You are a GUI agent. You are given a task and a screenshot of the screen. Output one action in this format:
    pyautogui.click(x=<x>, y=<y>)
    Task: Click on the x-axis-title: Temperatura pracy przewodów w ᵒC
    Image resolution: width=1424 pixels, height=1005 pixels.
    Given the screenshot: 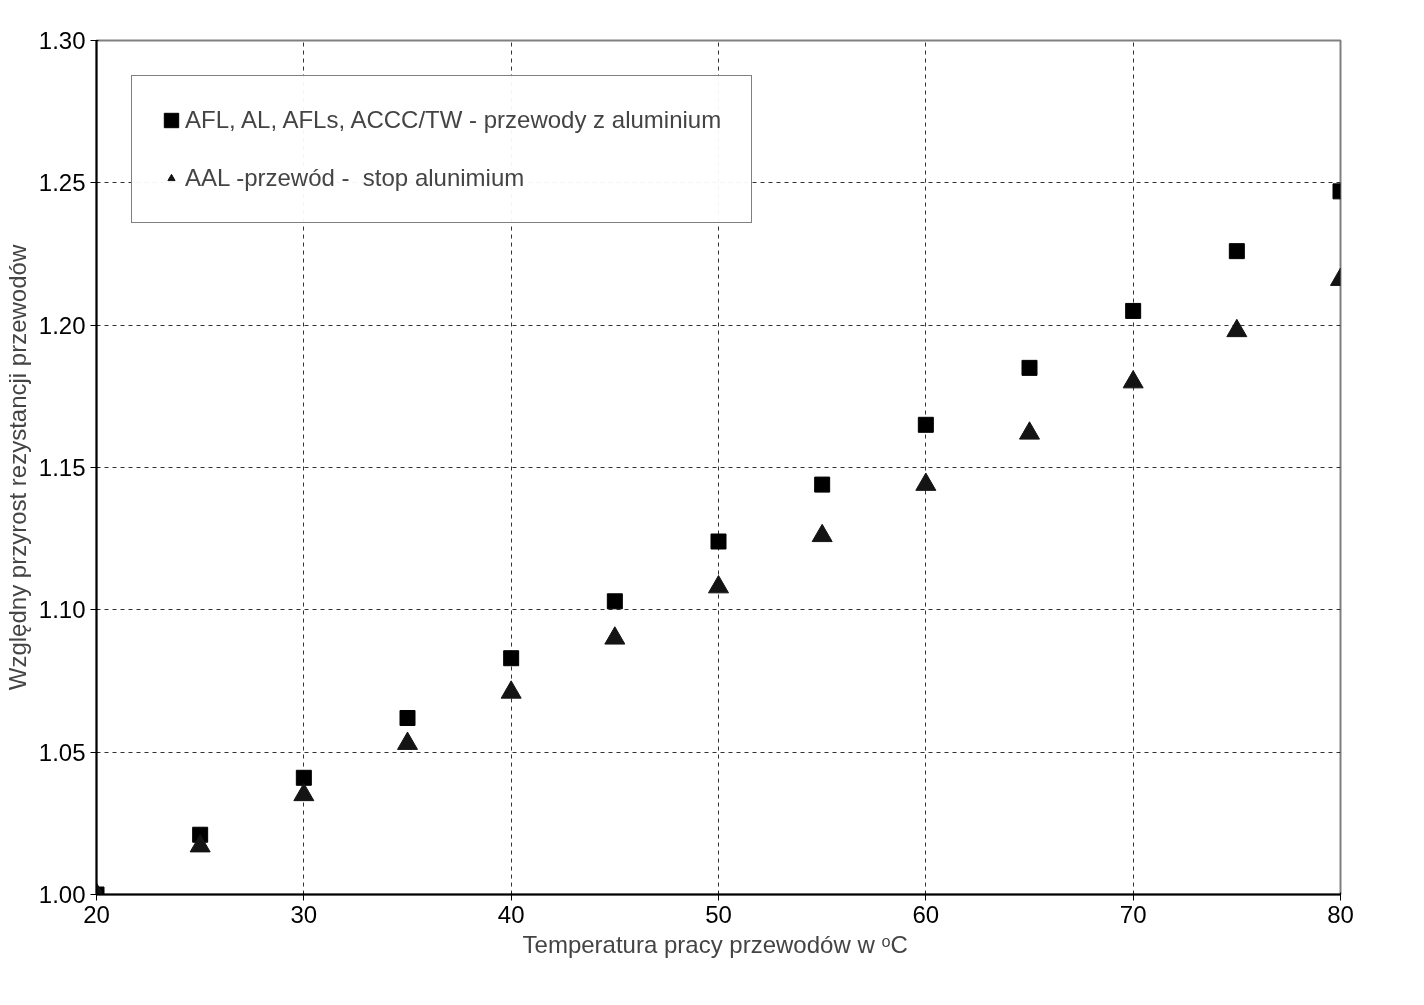 What is the action you would take?
    pyautogui.click(x=715, y=944)
    